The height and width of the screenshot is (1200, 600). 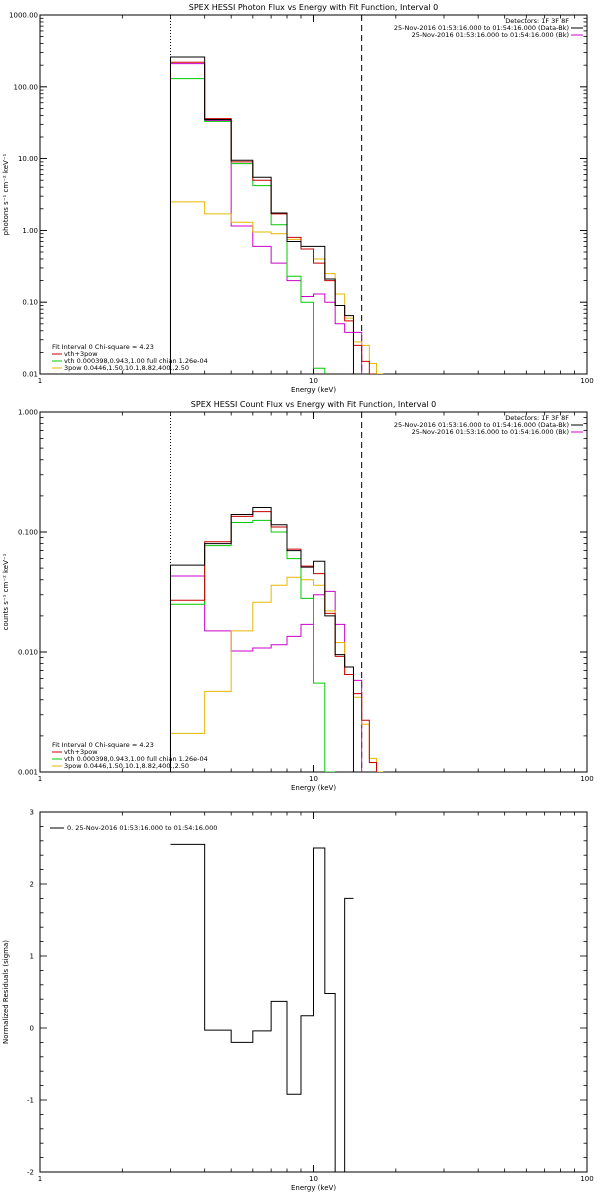 What do you see at coordinates (23, 16) in the screenshot?
I see `y-tick-label: 1000.00` at bounding box center [23, 16].